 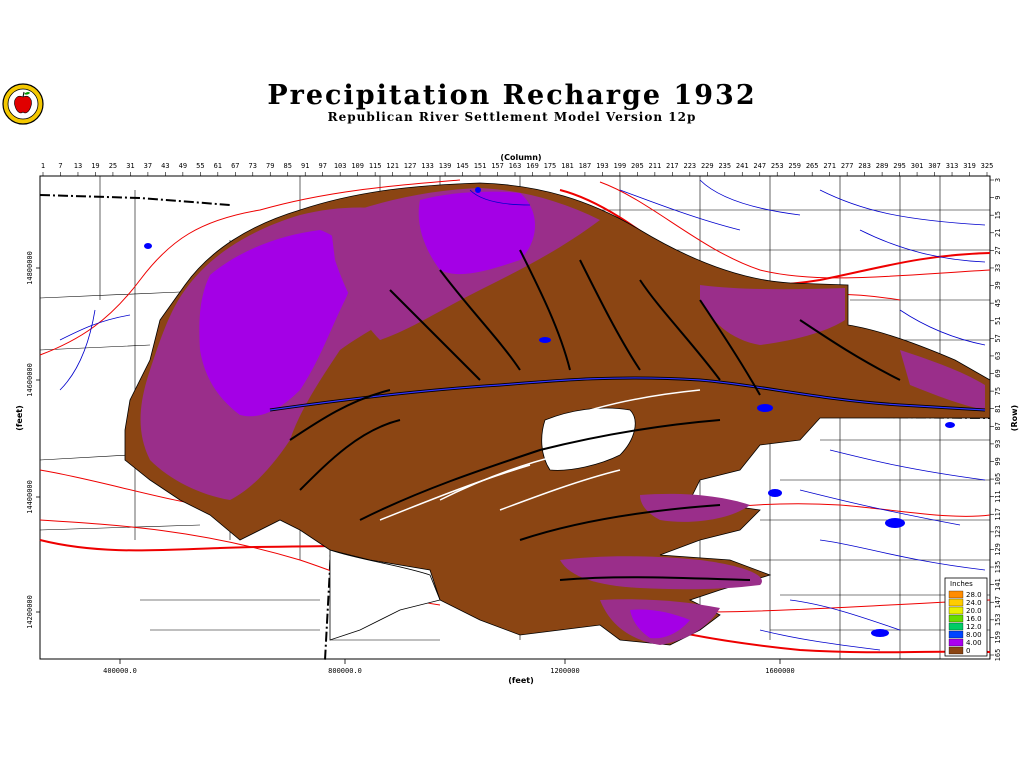 What do you see at coordinates (275, 323) in the screenshot?
I see `recharge-area-high-west` at bounding box center [275, 323].